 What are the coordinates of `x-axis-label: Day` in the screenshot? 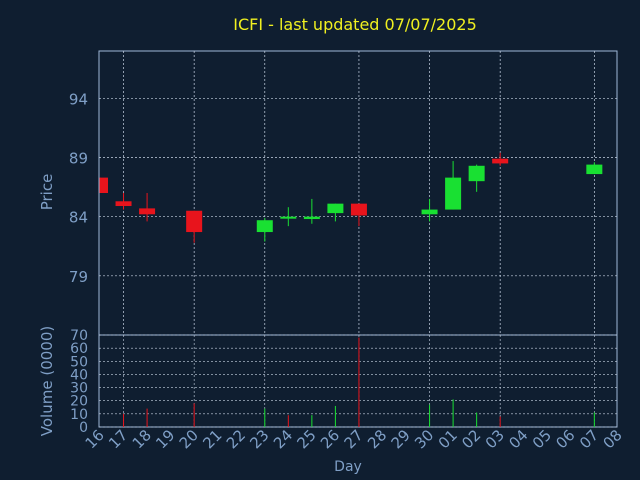 It's located at (348, 467).